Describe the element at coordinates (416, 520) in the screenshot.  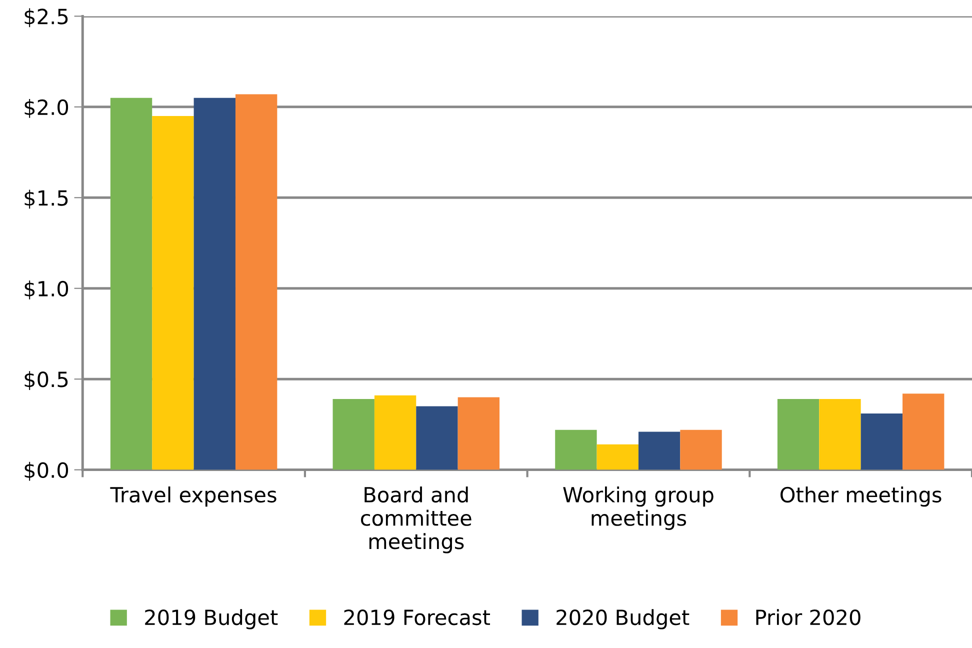
I see `x-tick-label: Board and committee meetings` at that location.